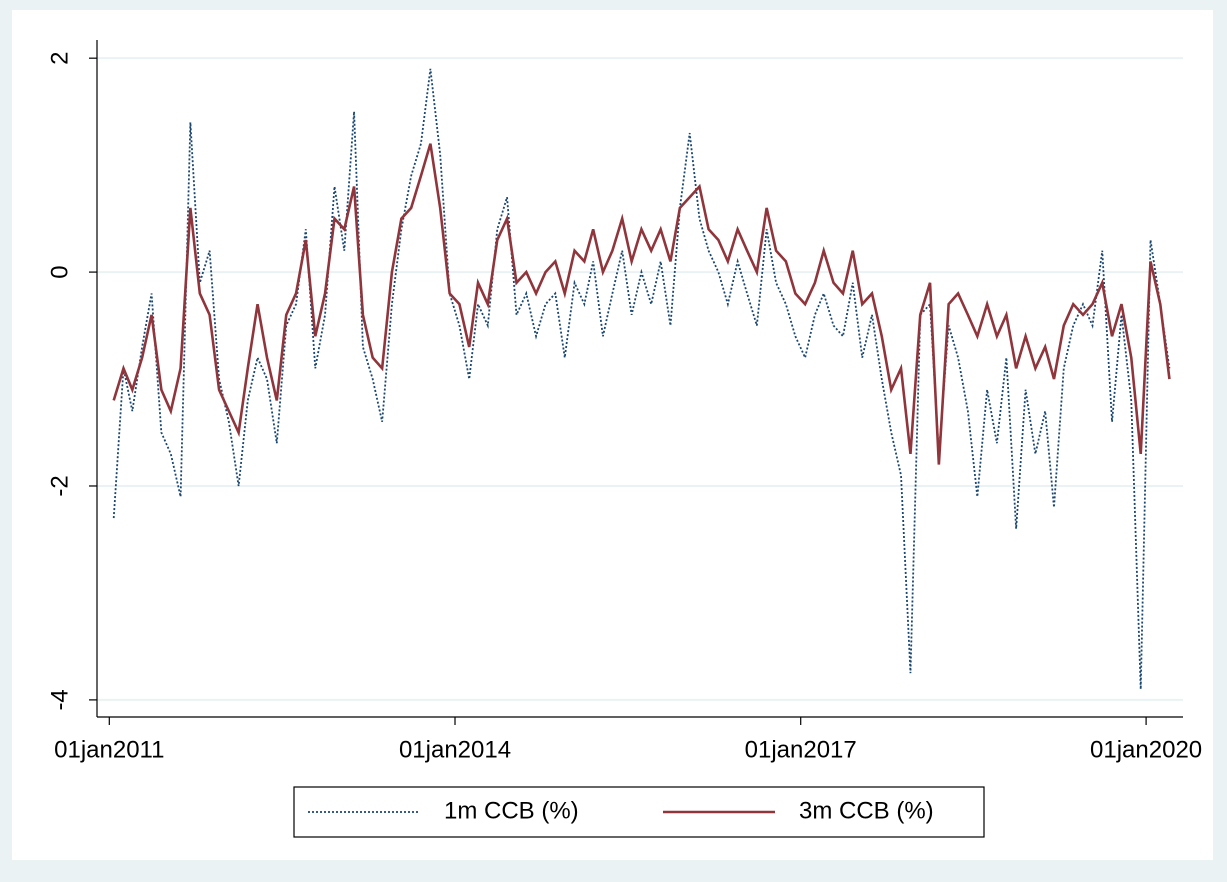 This screenshot has width=1227, height=882. What do you see at coordinates (59, 485) in the screenshot?
I see `y-tick-label: -2` at bounding box center [59, 485].